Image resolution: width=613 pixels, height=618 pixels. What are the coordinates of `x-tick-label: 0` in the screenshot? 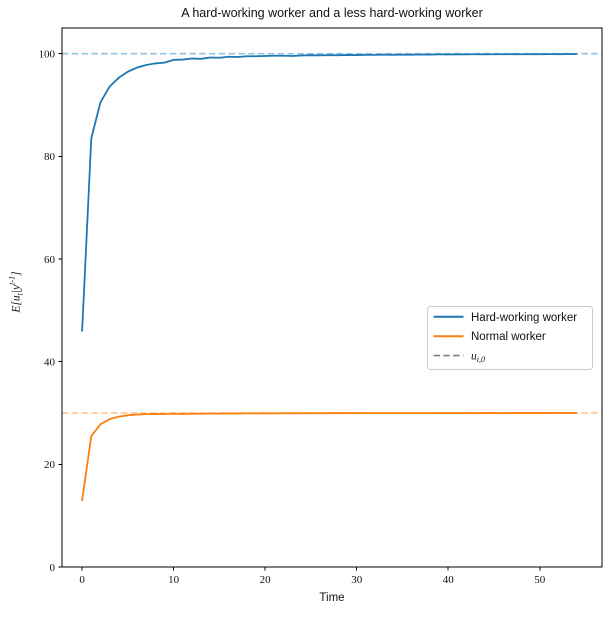 It's located at (82, 580).